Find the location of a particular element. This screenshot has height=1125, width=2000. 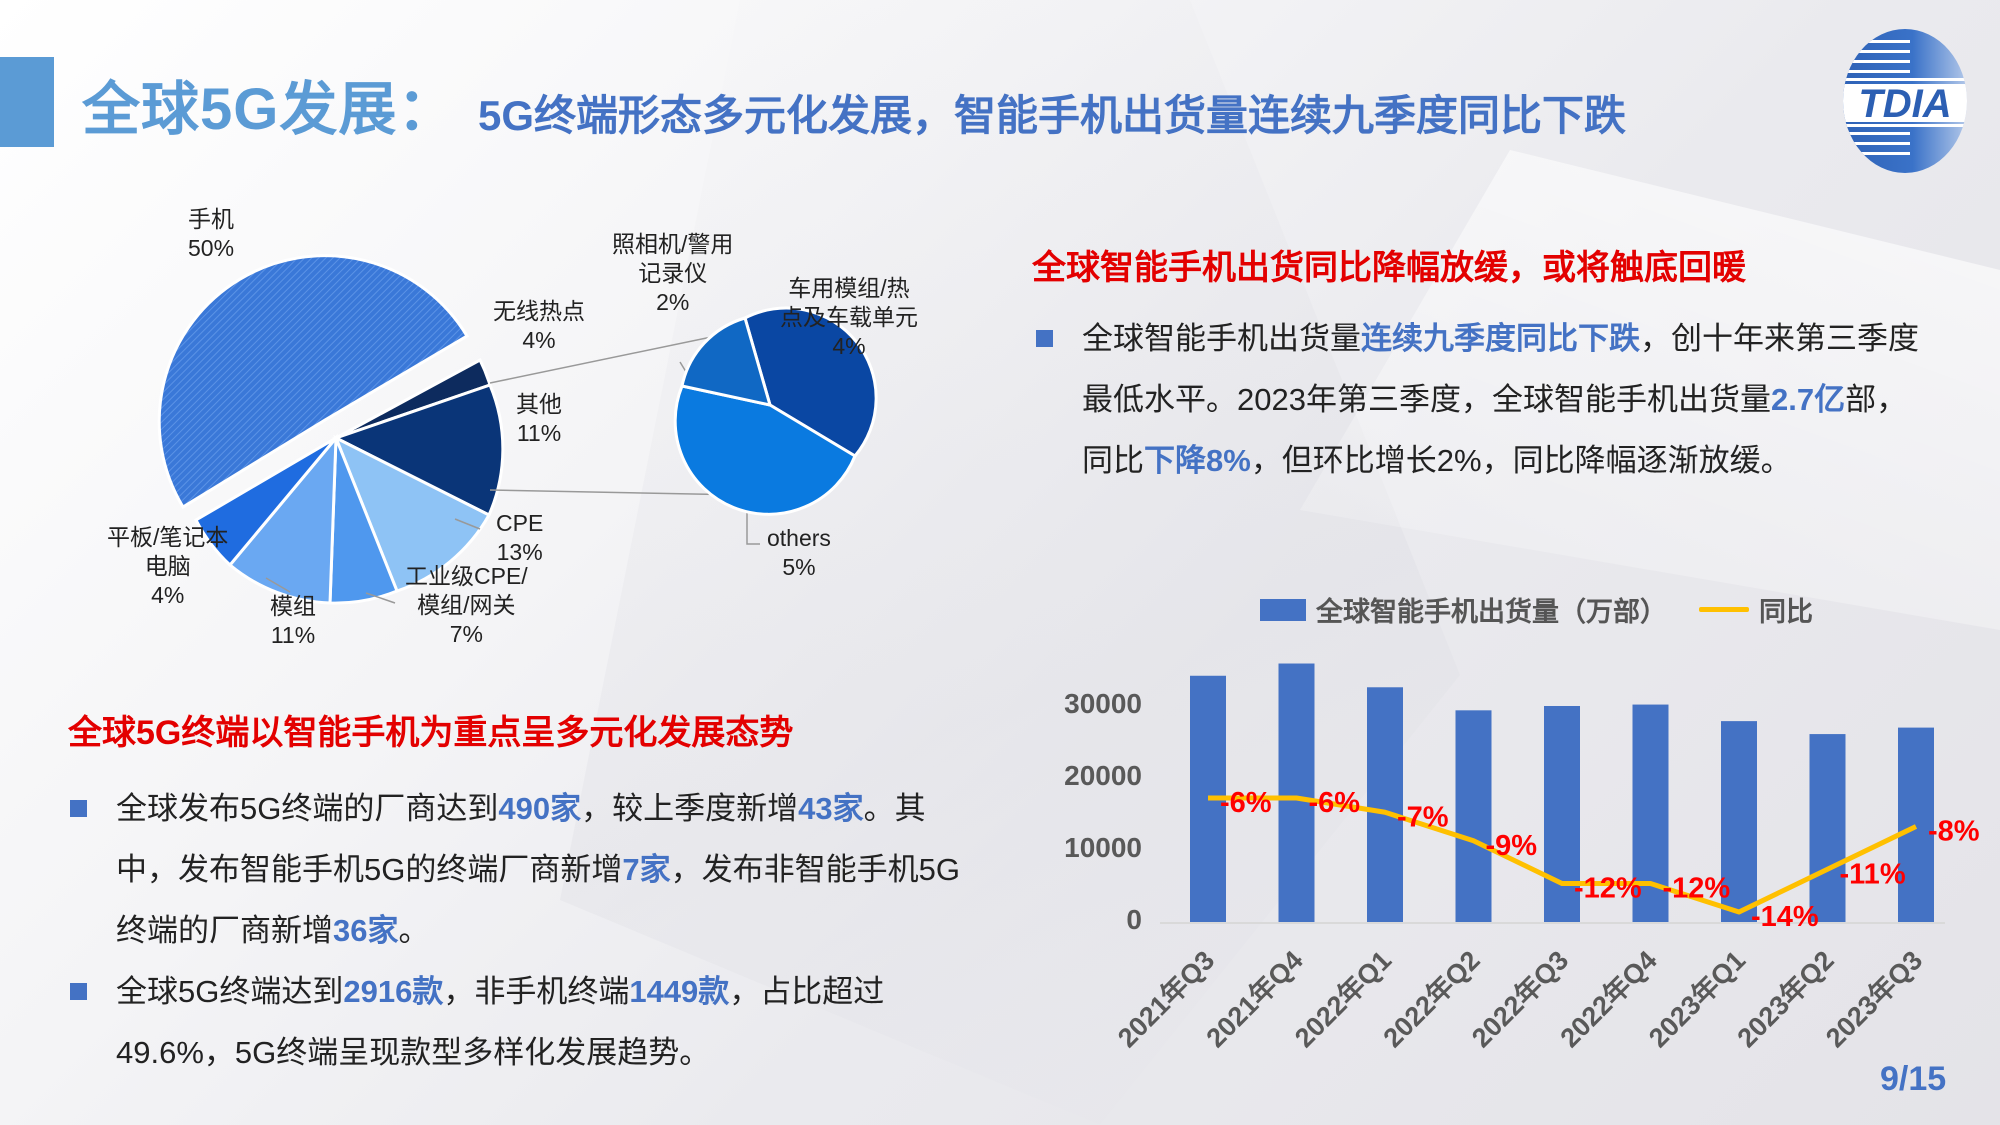

svg-text: TDIA is located at coordinates (1904, 104).